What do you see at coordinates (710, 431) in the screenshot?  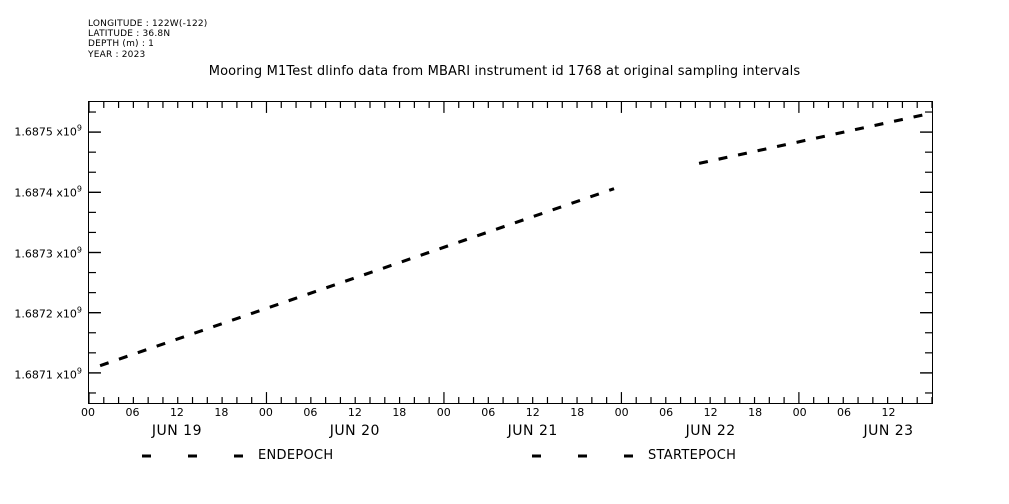 I see `x-date-label: JUN 22` at bounding box center [710, 431].